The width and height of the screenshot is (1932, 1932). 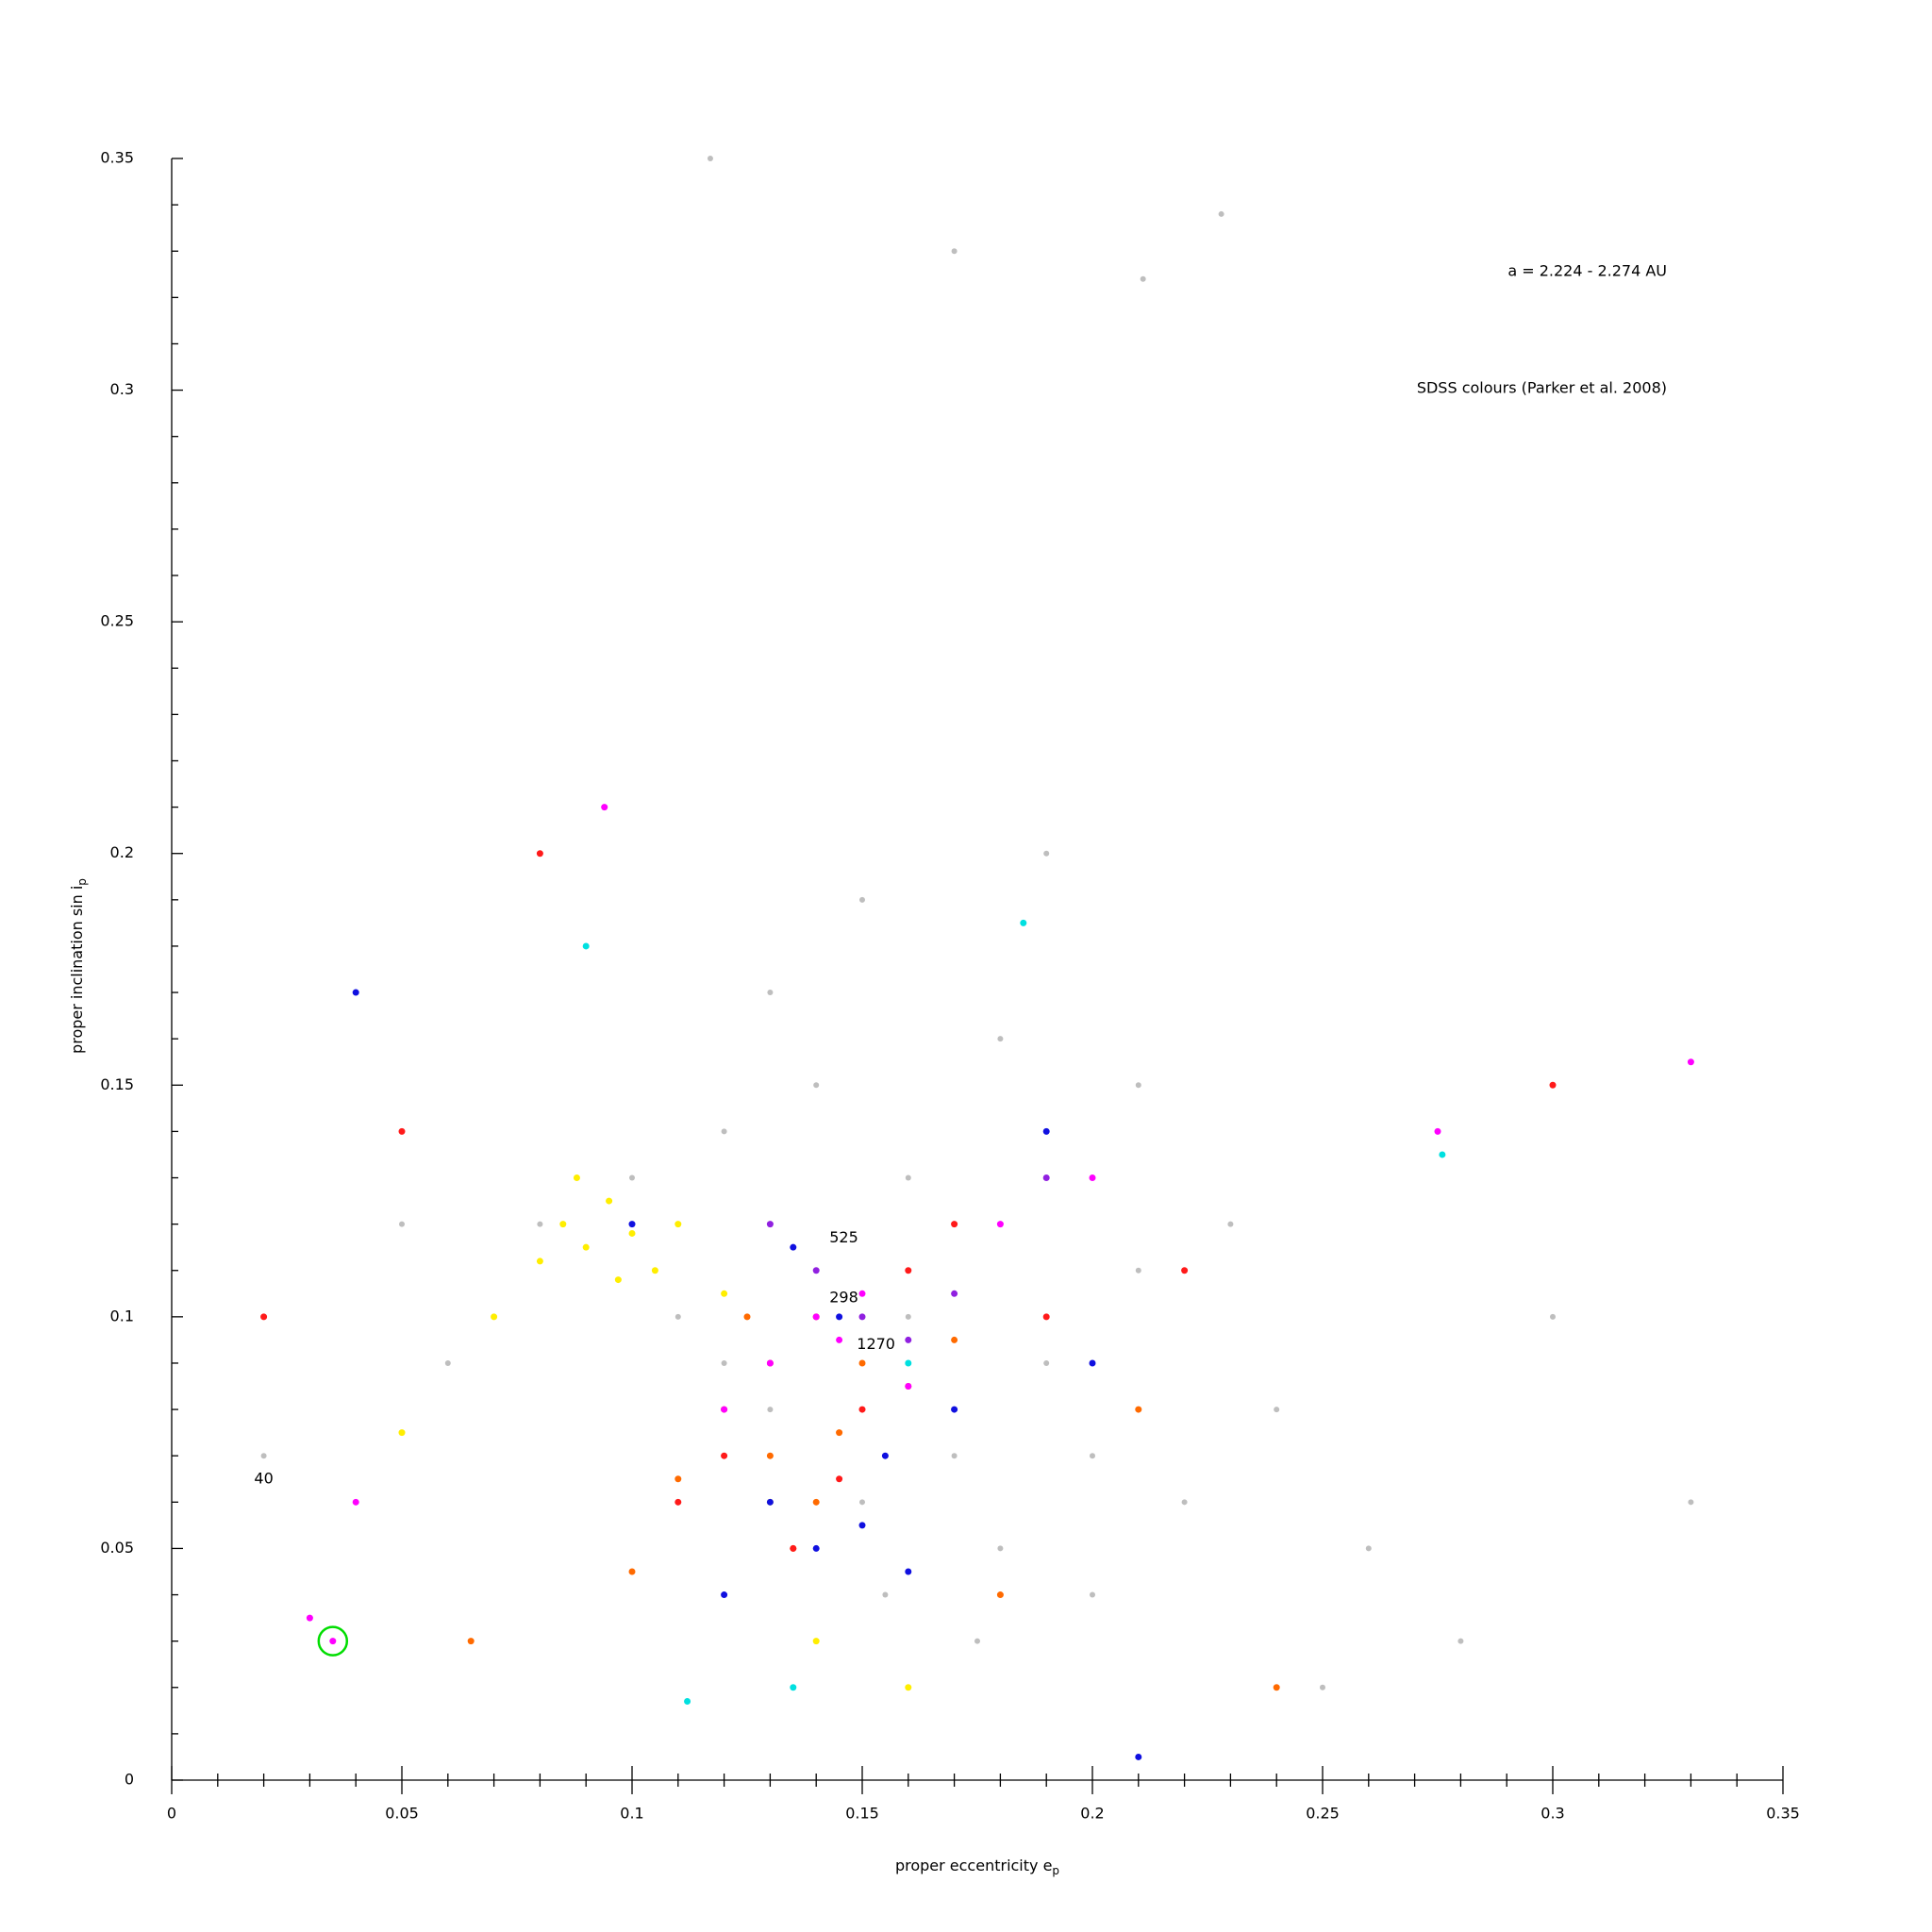 I want to click on x-tick-label: 0.35, so click(x=1783, y=1814).